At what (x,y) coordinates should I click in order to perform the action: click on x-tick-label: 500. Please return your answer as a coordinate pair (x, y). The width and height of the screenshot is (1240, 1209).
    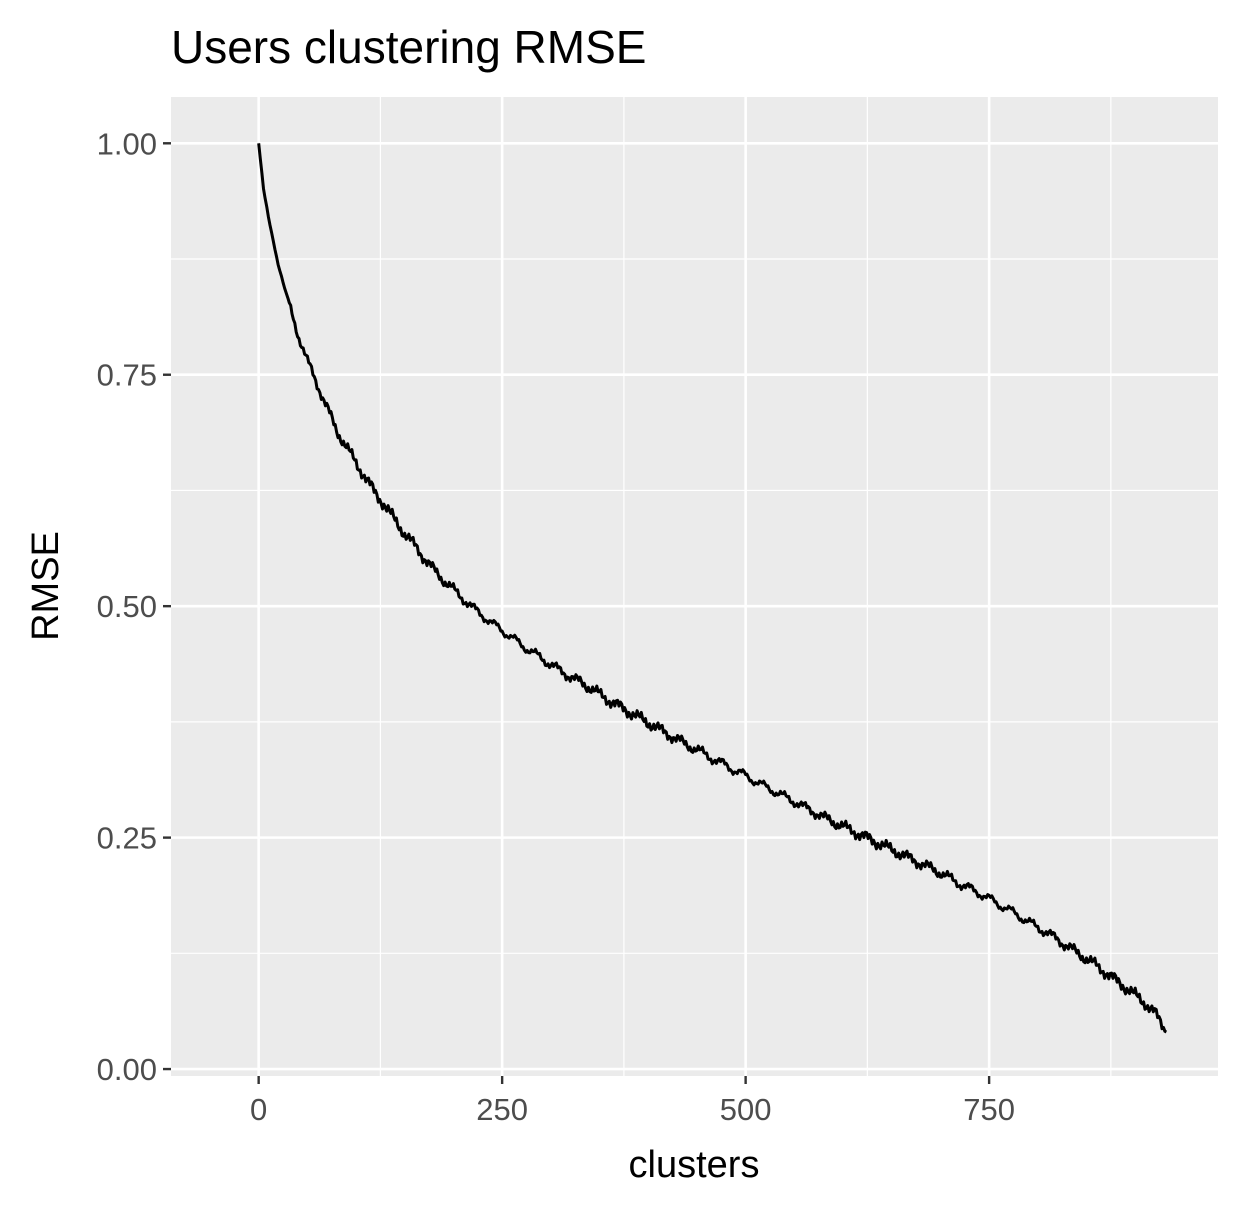
    Looking at the image, I should click on (746, 1109).